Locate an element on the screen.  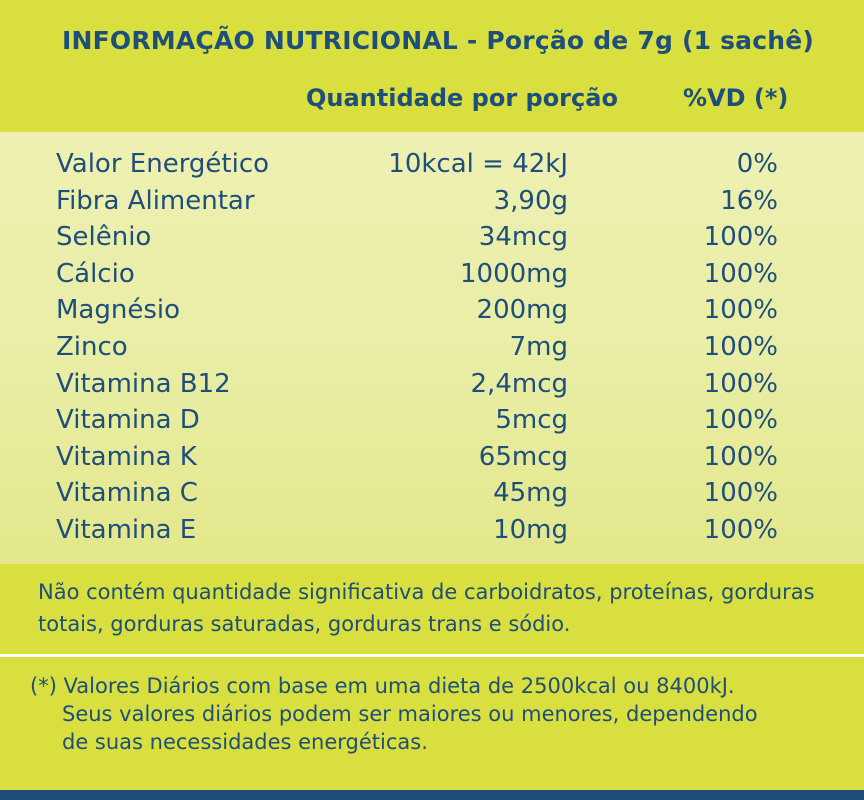
table-row: Vitamina E 10mg 100% is located at coordinates (432, 530).